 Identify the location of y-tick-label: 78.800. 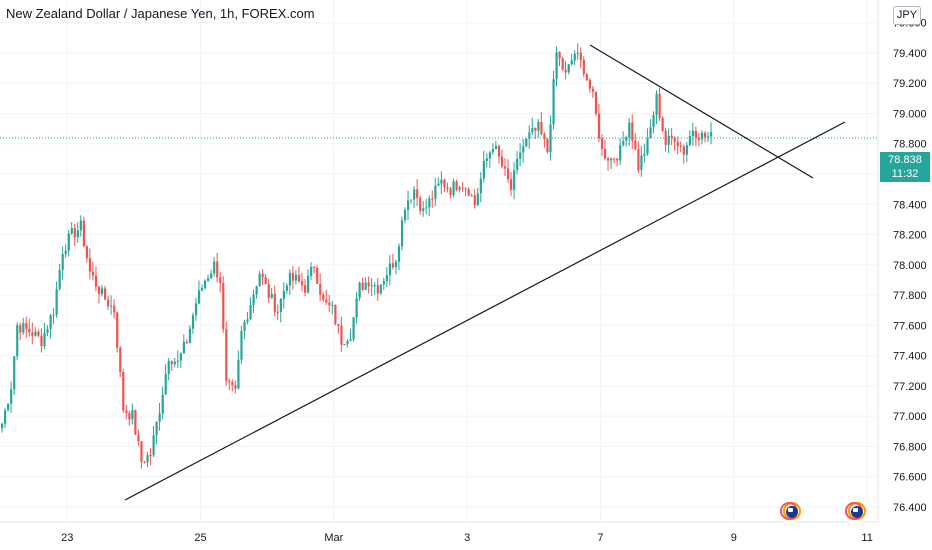
(910, 145).